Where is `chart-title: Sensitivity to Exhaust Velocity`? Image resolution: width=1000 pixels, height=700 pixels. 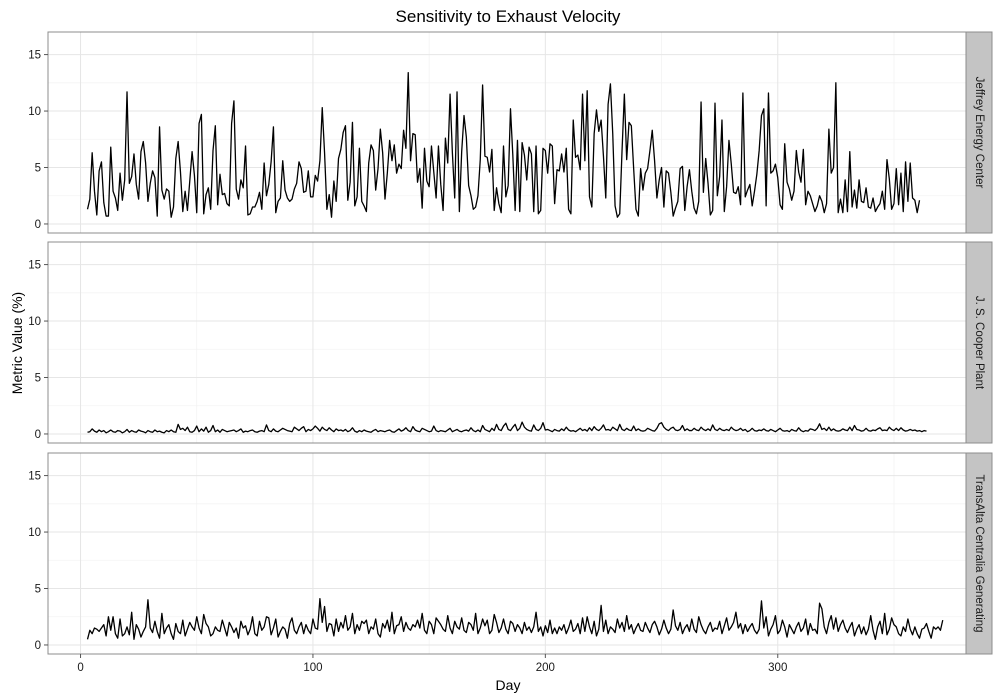 chart-title: Sensitivity to Exhaust Velocity is located at coordinates (508, 16).